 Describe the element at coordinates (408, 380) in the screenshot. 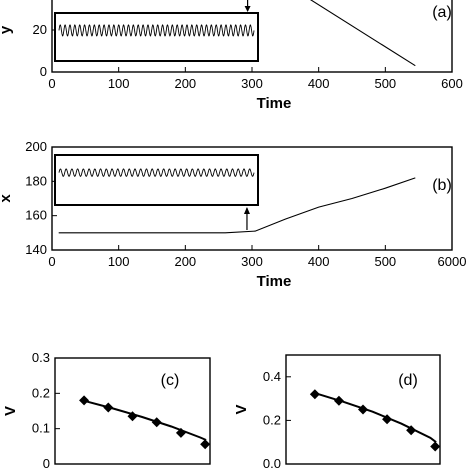

I see `panel-label: (d)` at that location.